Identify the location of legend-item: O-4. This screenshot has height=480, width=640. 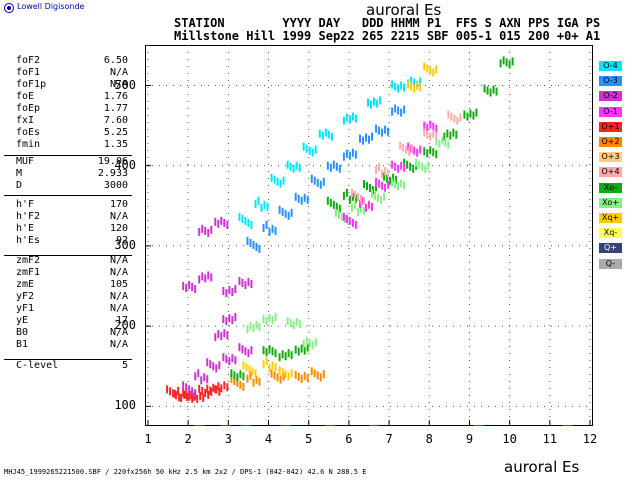
(610, 66).